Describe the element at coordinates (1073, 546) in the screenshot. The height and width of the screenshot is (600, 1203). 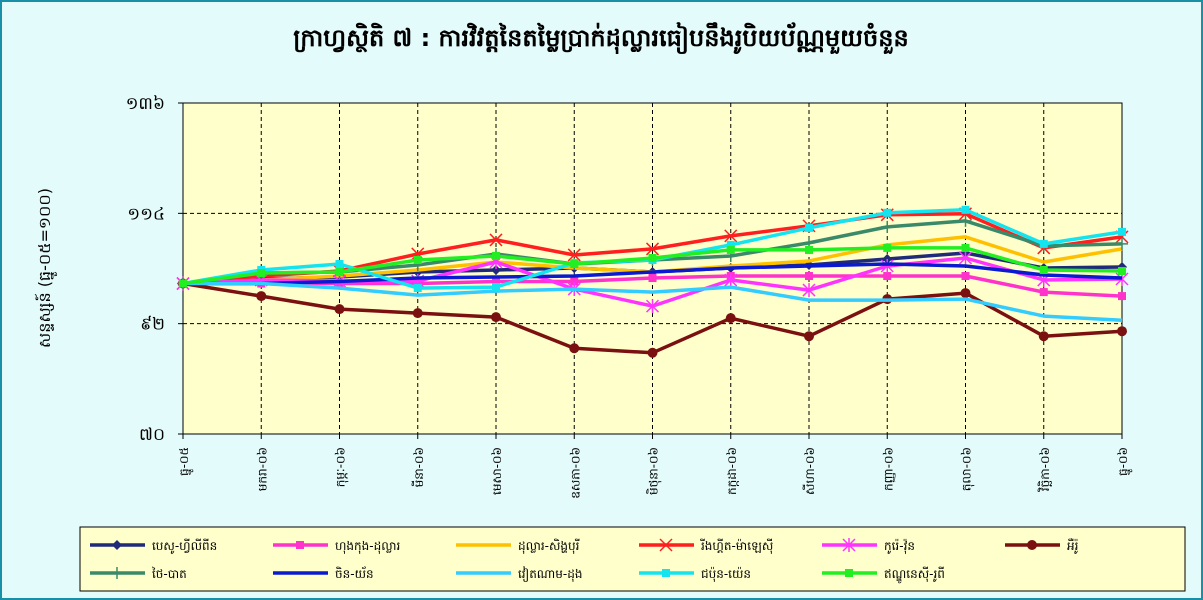
I see `legend-label: អឺរ៉ូ` at that location.